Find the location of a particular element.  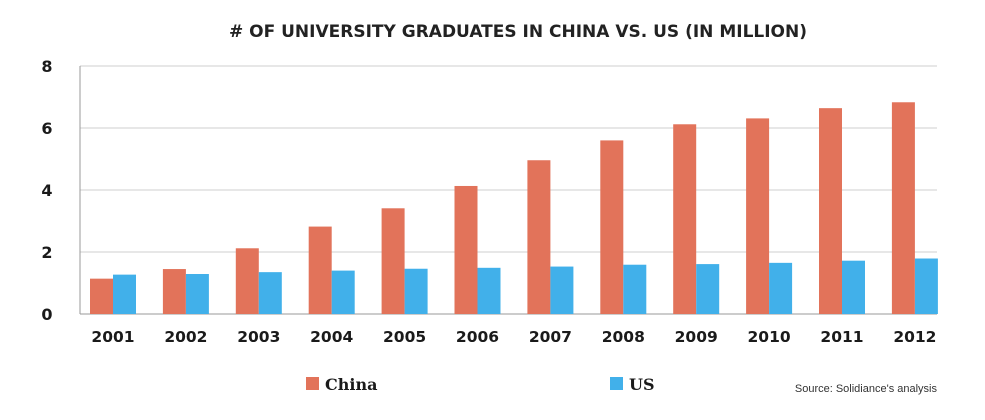

y-tick-label: 4 is located at coordinates (46, 190).